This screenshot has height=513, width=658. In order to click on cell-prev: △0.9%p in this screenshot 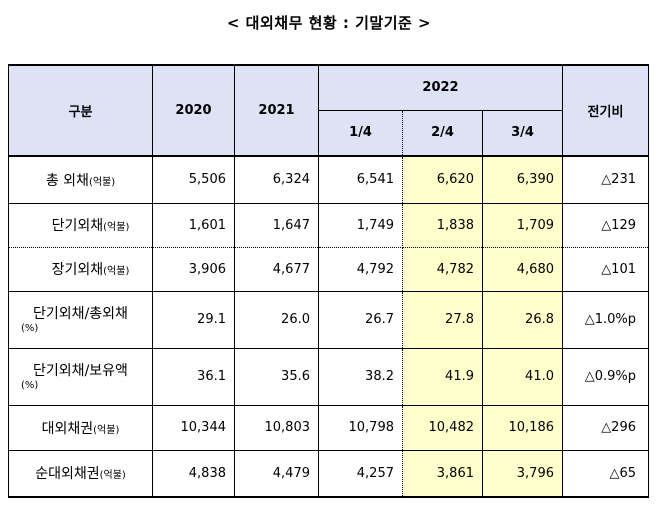, I will do `click(605, 377)`.